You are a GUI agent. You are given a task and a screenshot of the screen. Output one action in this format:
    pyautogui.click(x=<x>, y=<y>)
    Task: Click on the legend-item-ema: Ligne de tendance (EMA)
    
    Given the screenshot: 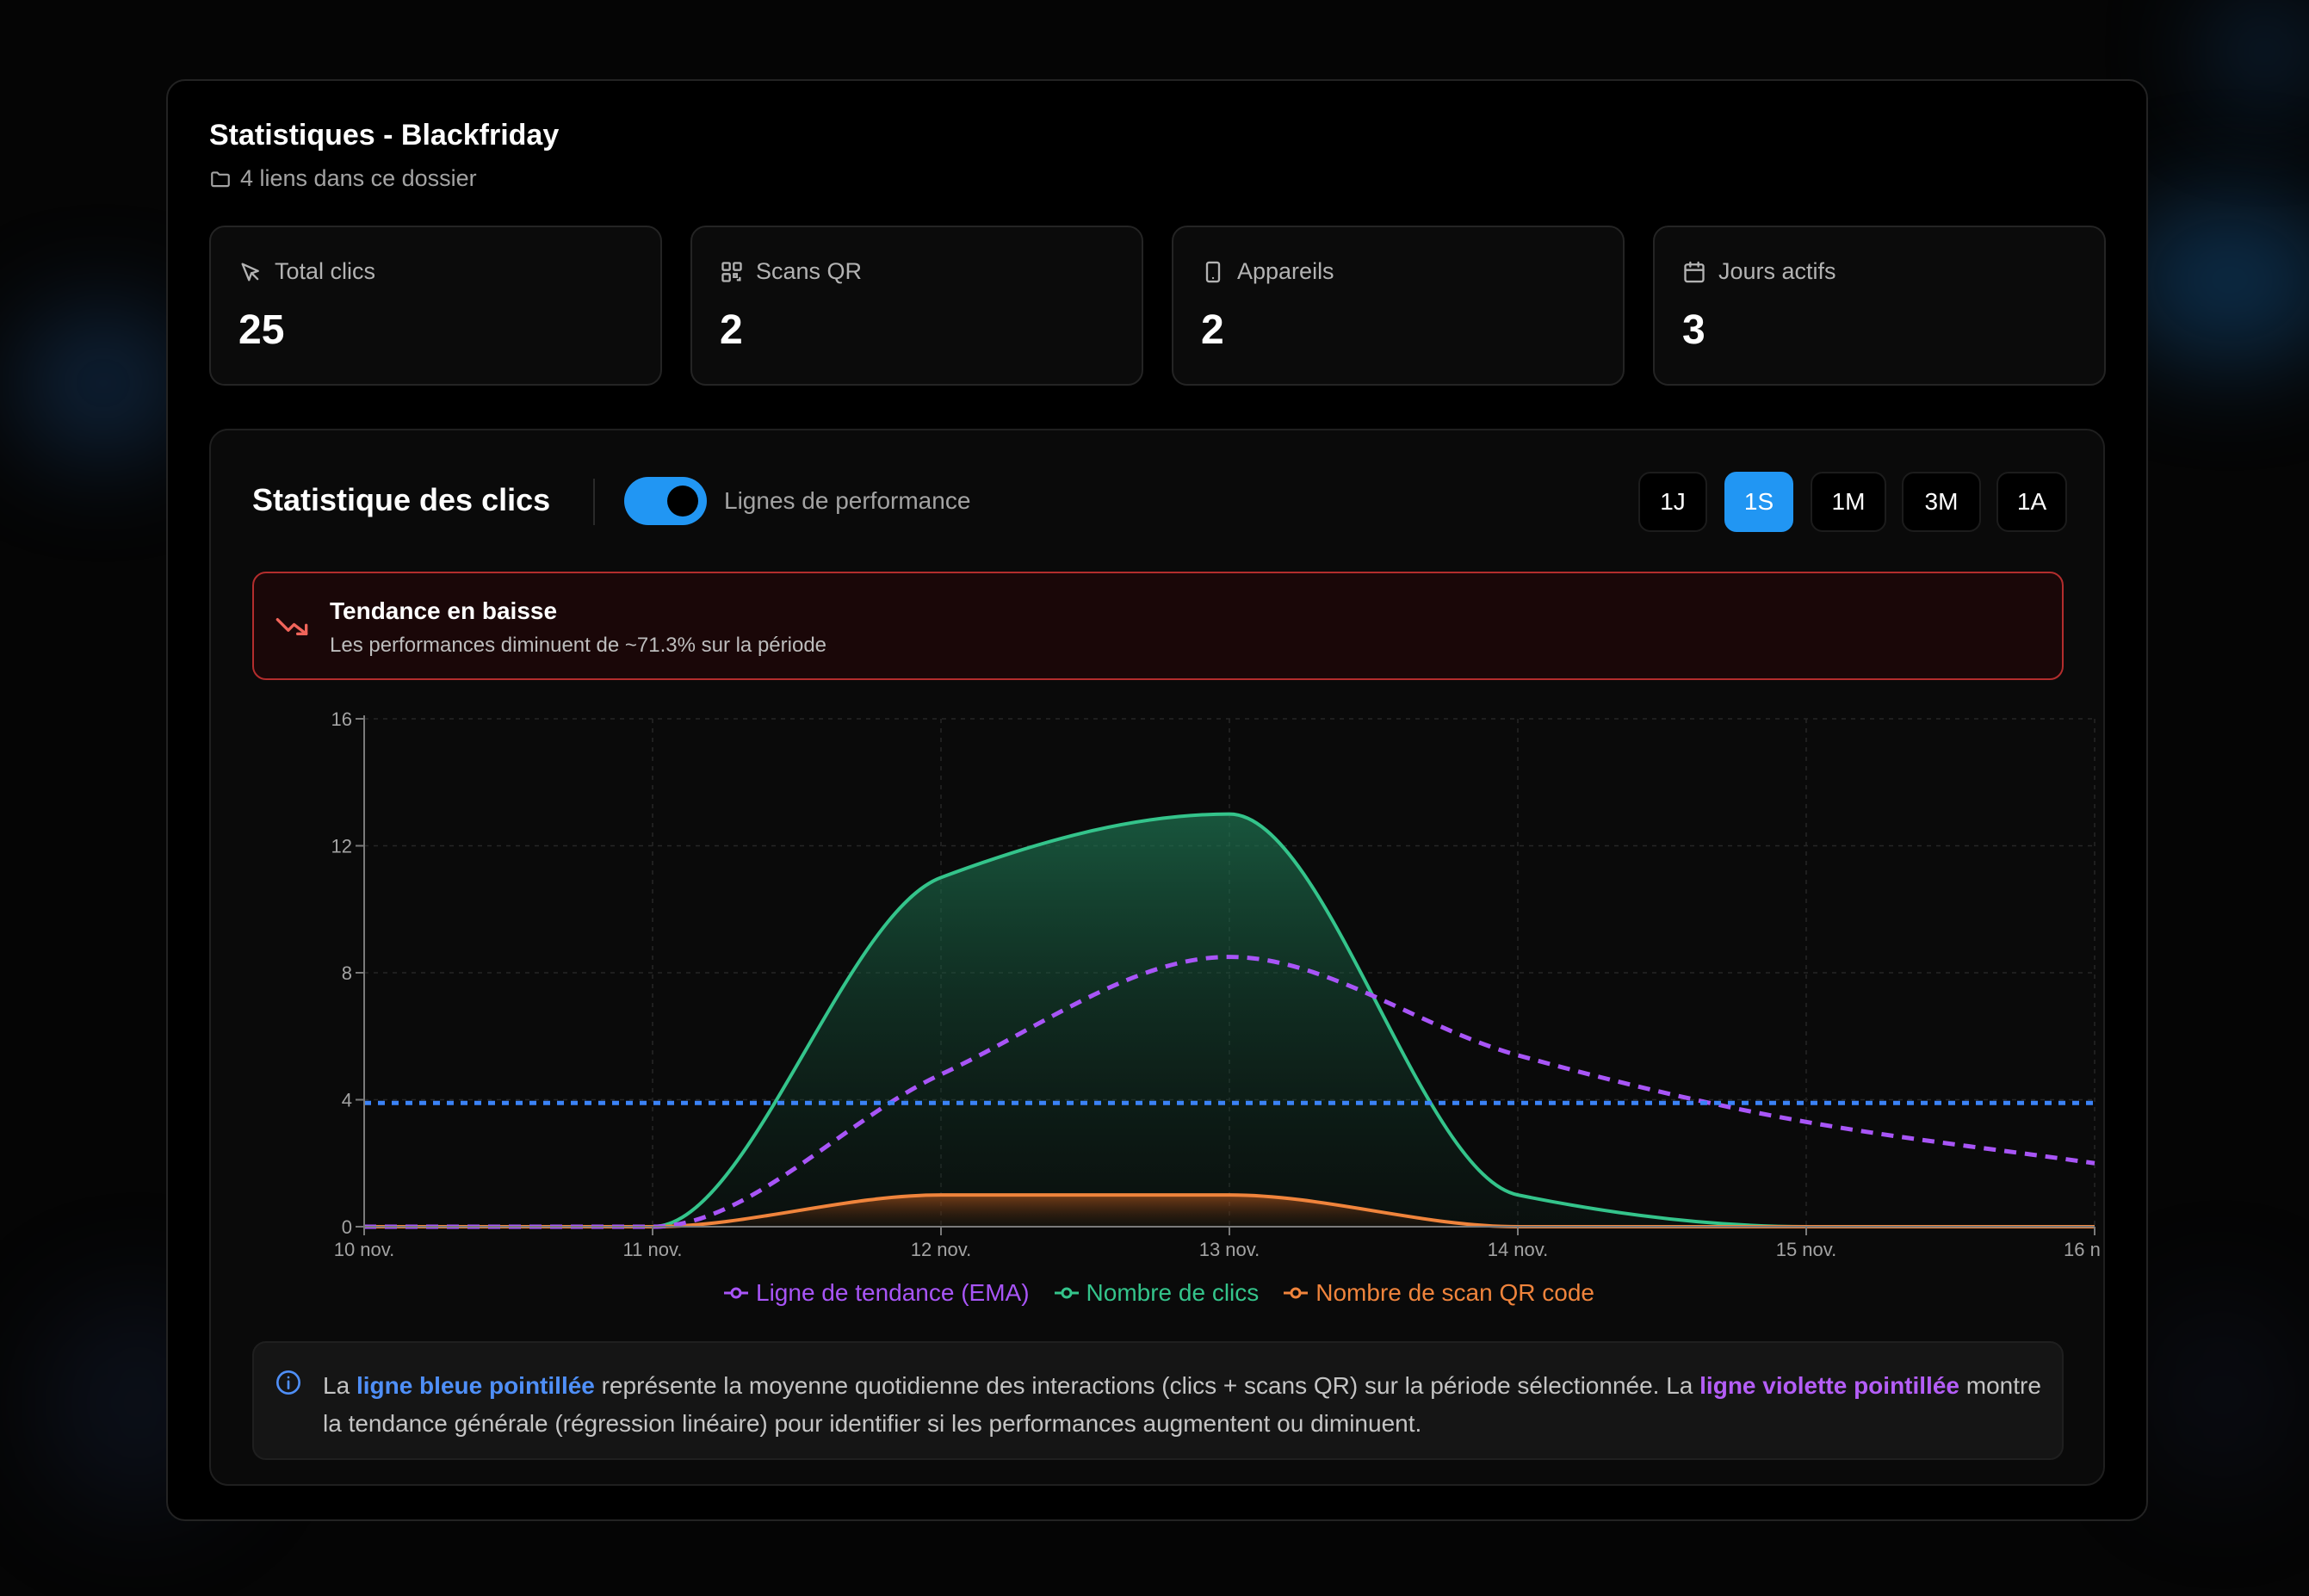 What is the action you would take?
    pyautogui.click(x=876, y=1293)
    